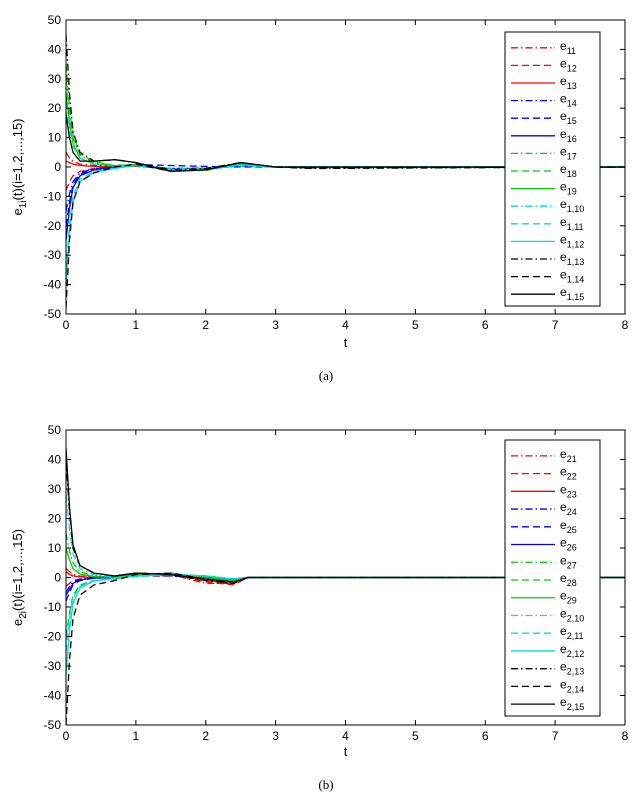 The width and height of the screenshot is (639, 795). What do you see at coordinates (568, 135) in the screenshot?
I see `chart-a-legend-label: e16` at bounding box center [568, 135].